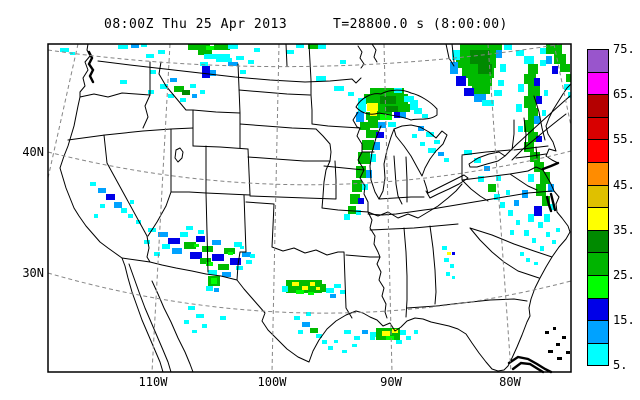 Image resolution: width=640 pixels, height=400 pixels. I want to click on gridline-80w, so click(499, 208).